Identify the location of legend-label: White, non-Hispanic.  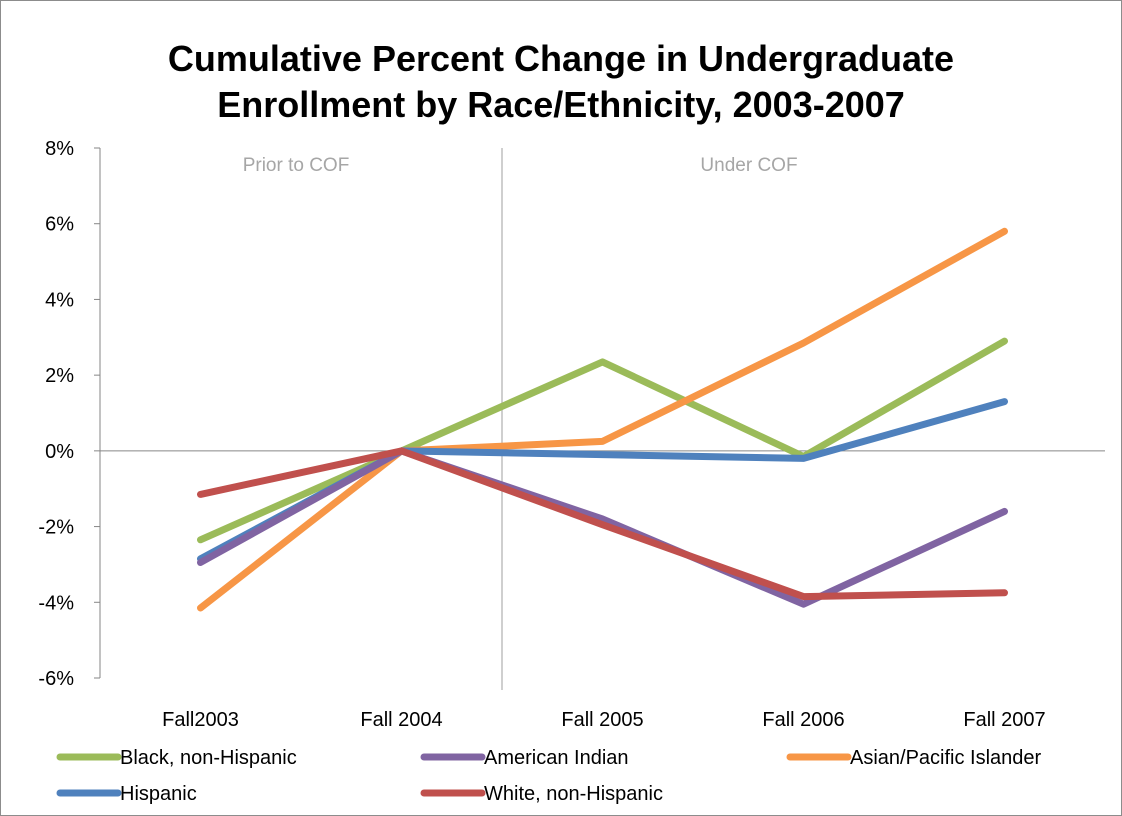
(573, 794).